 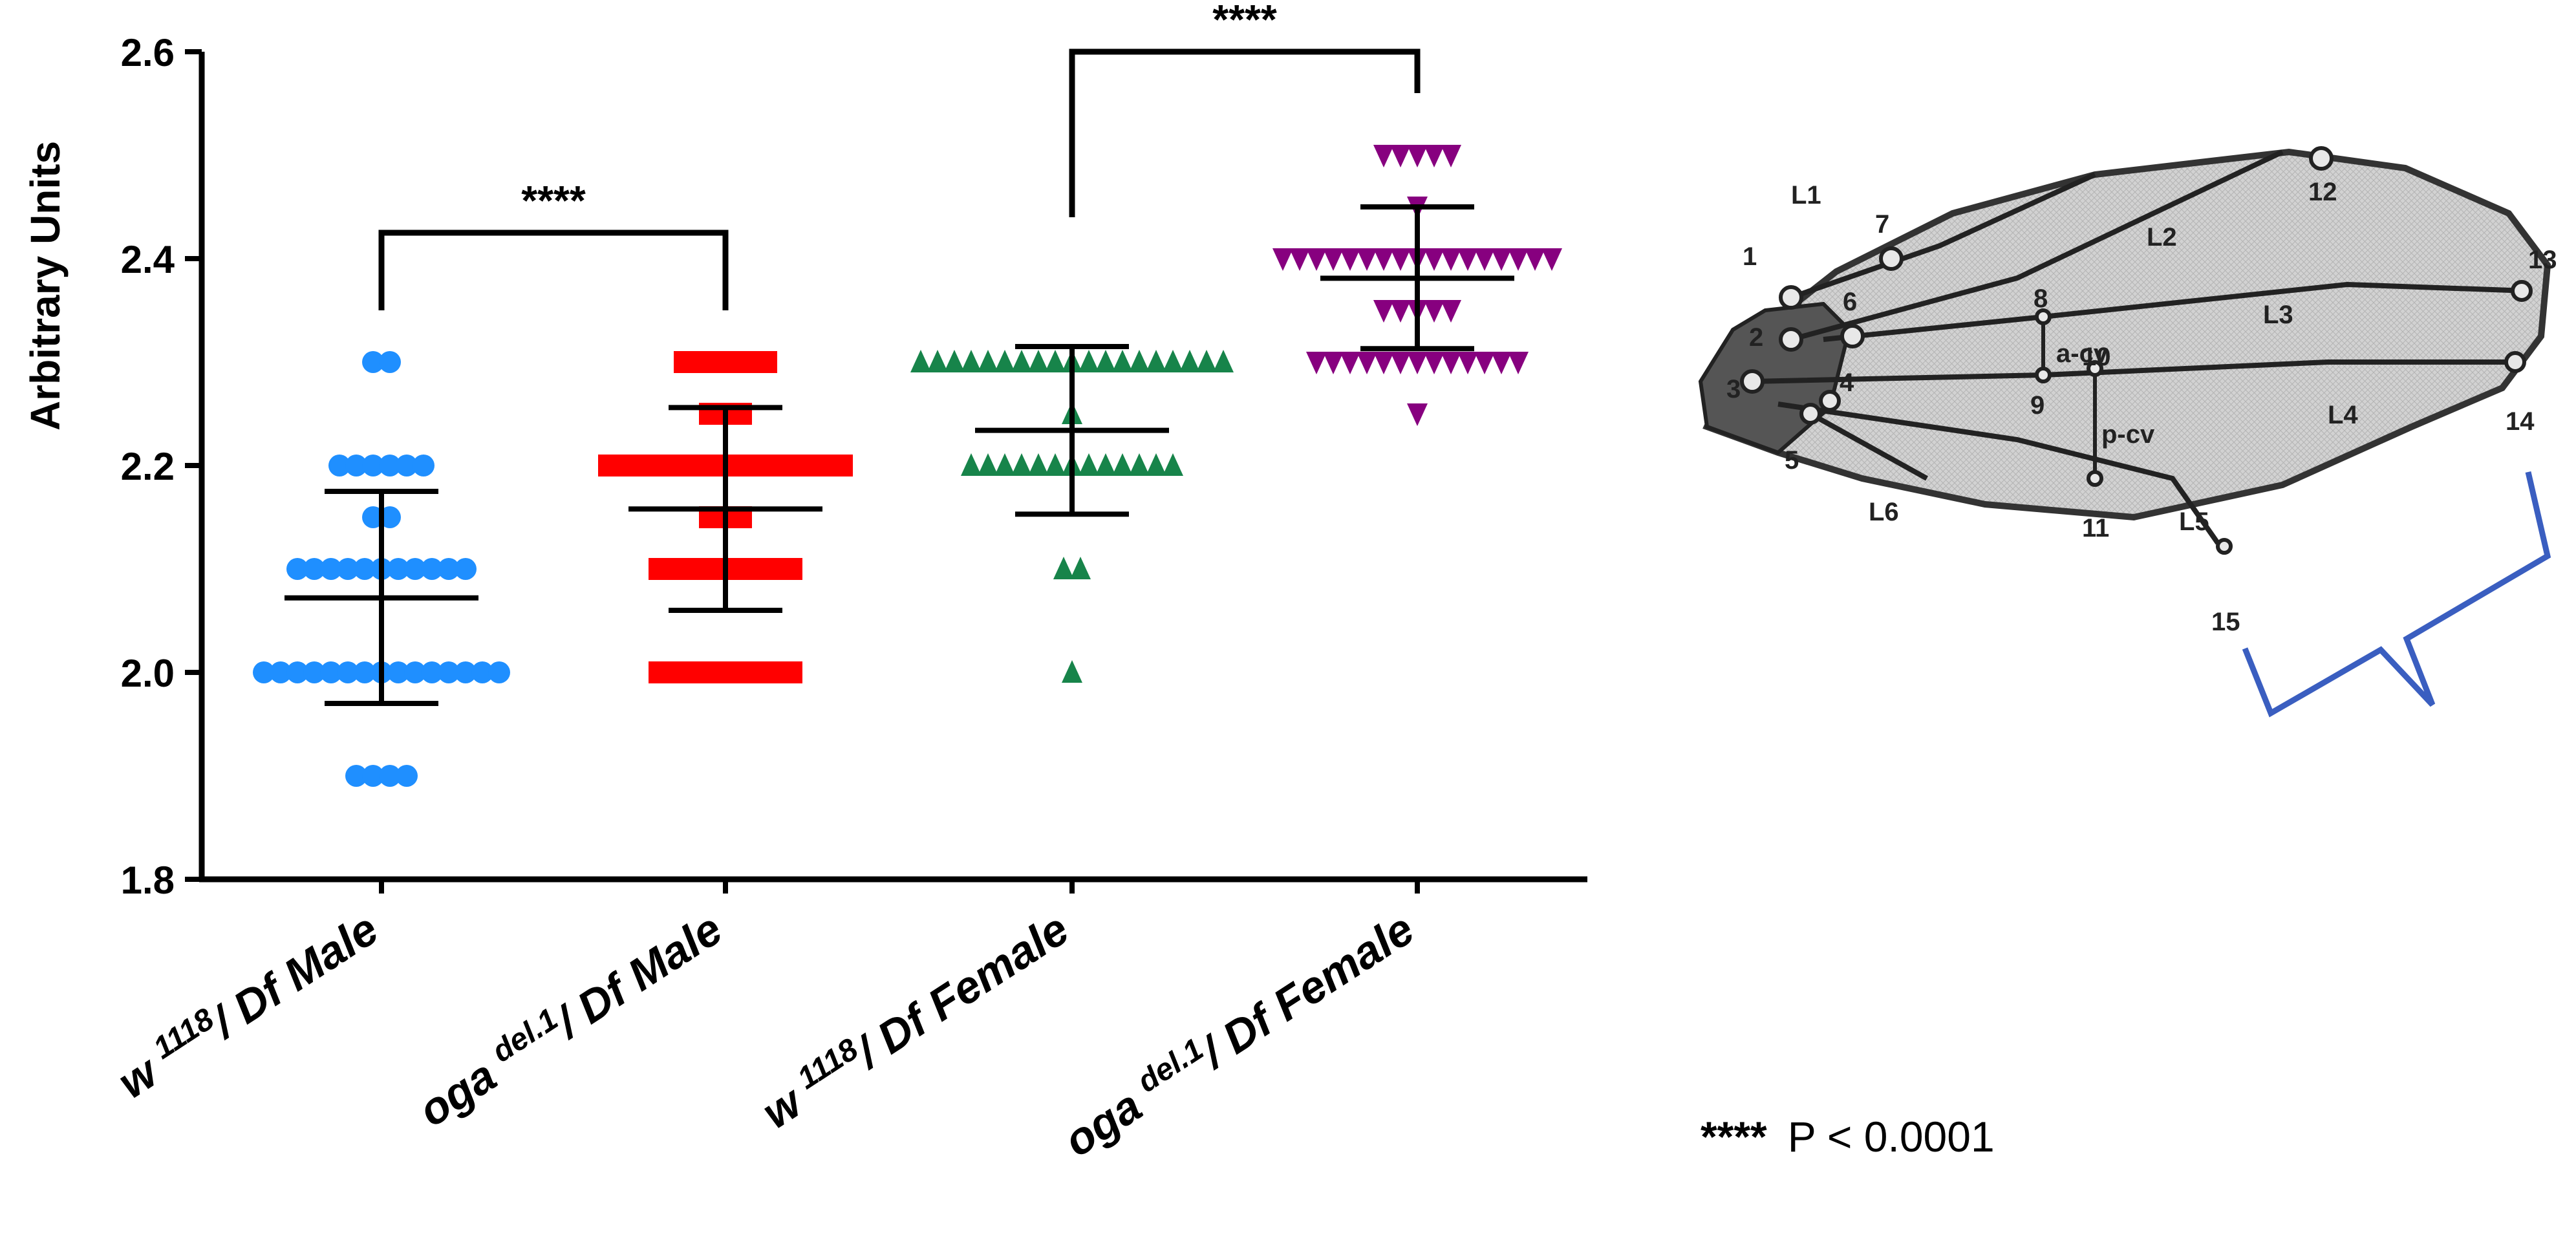 I want to click on wing-label: 9, so click(x=2037, y=405).